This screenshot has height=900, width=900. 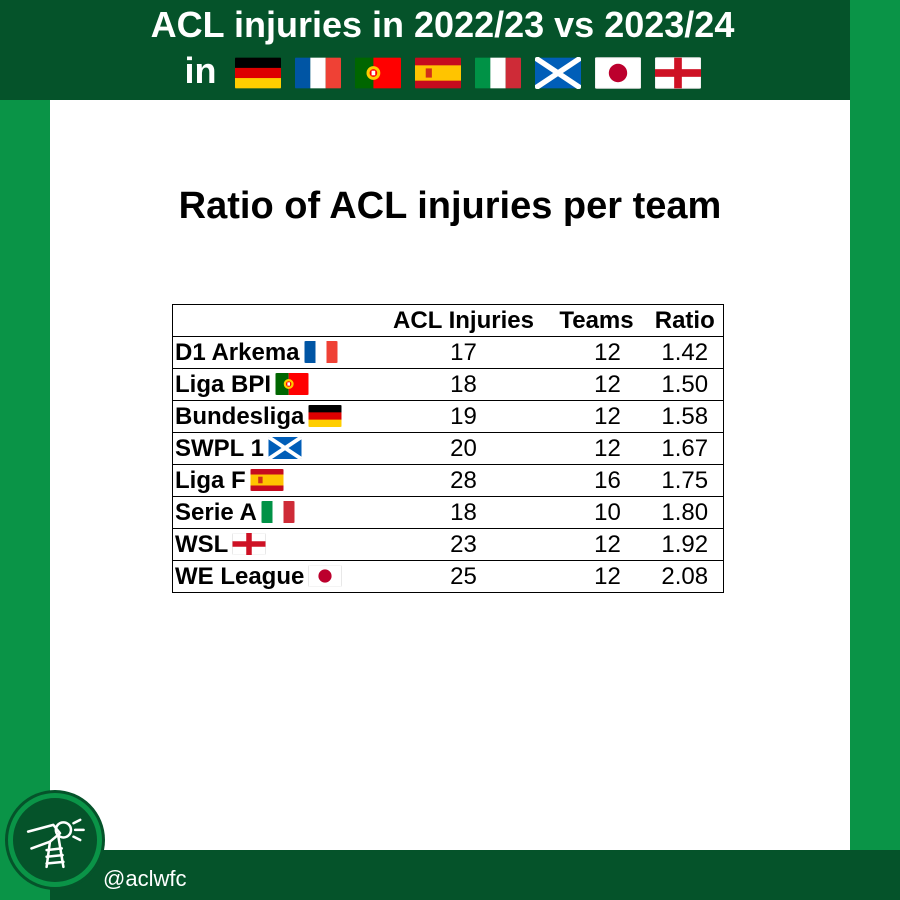 I want to click on injuries-cell: 19, so click(x=463, y=416).